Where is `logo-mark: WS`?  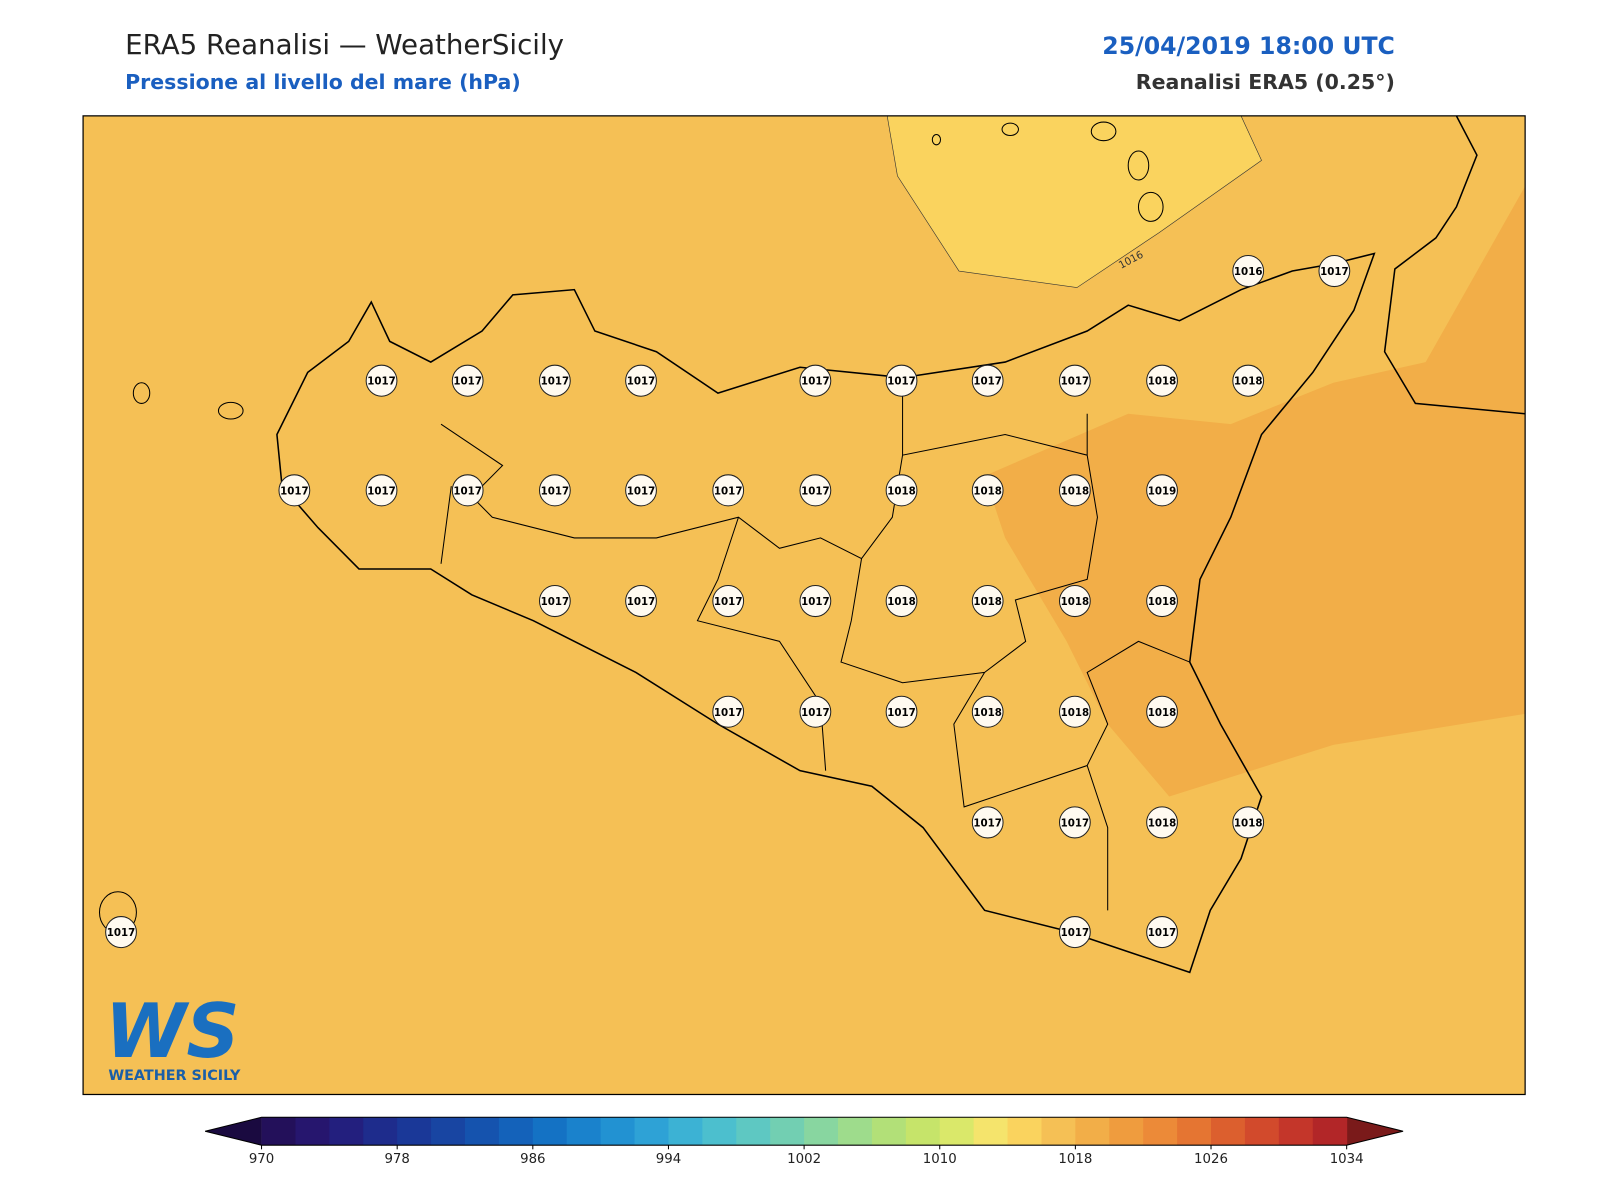
logo-mark: WS is located at coordinates (172, 1032).